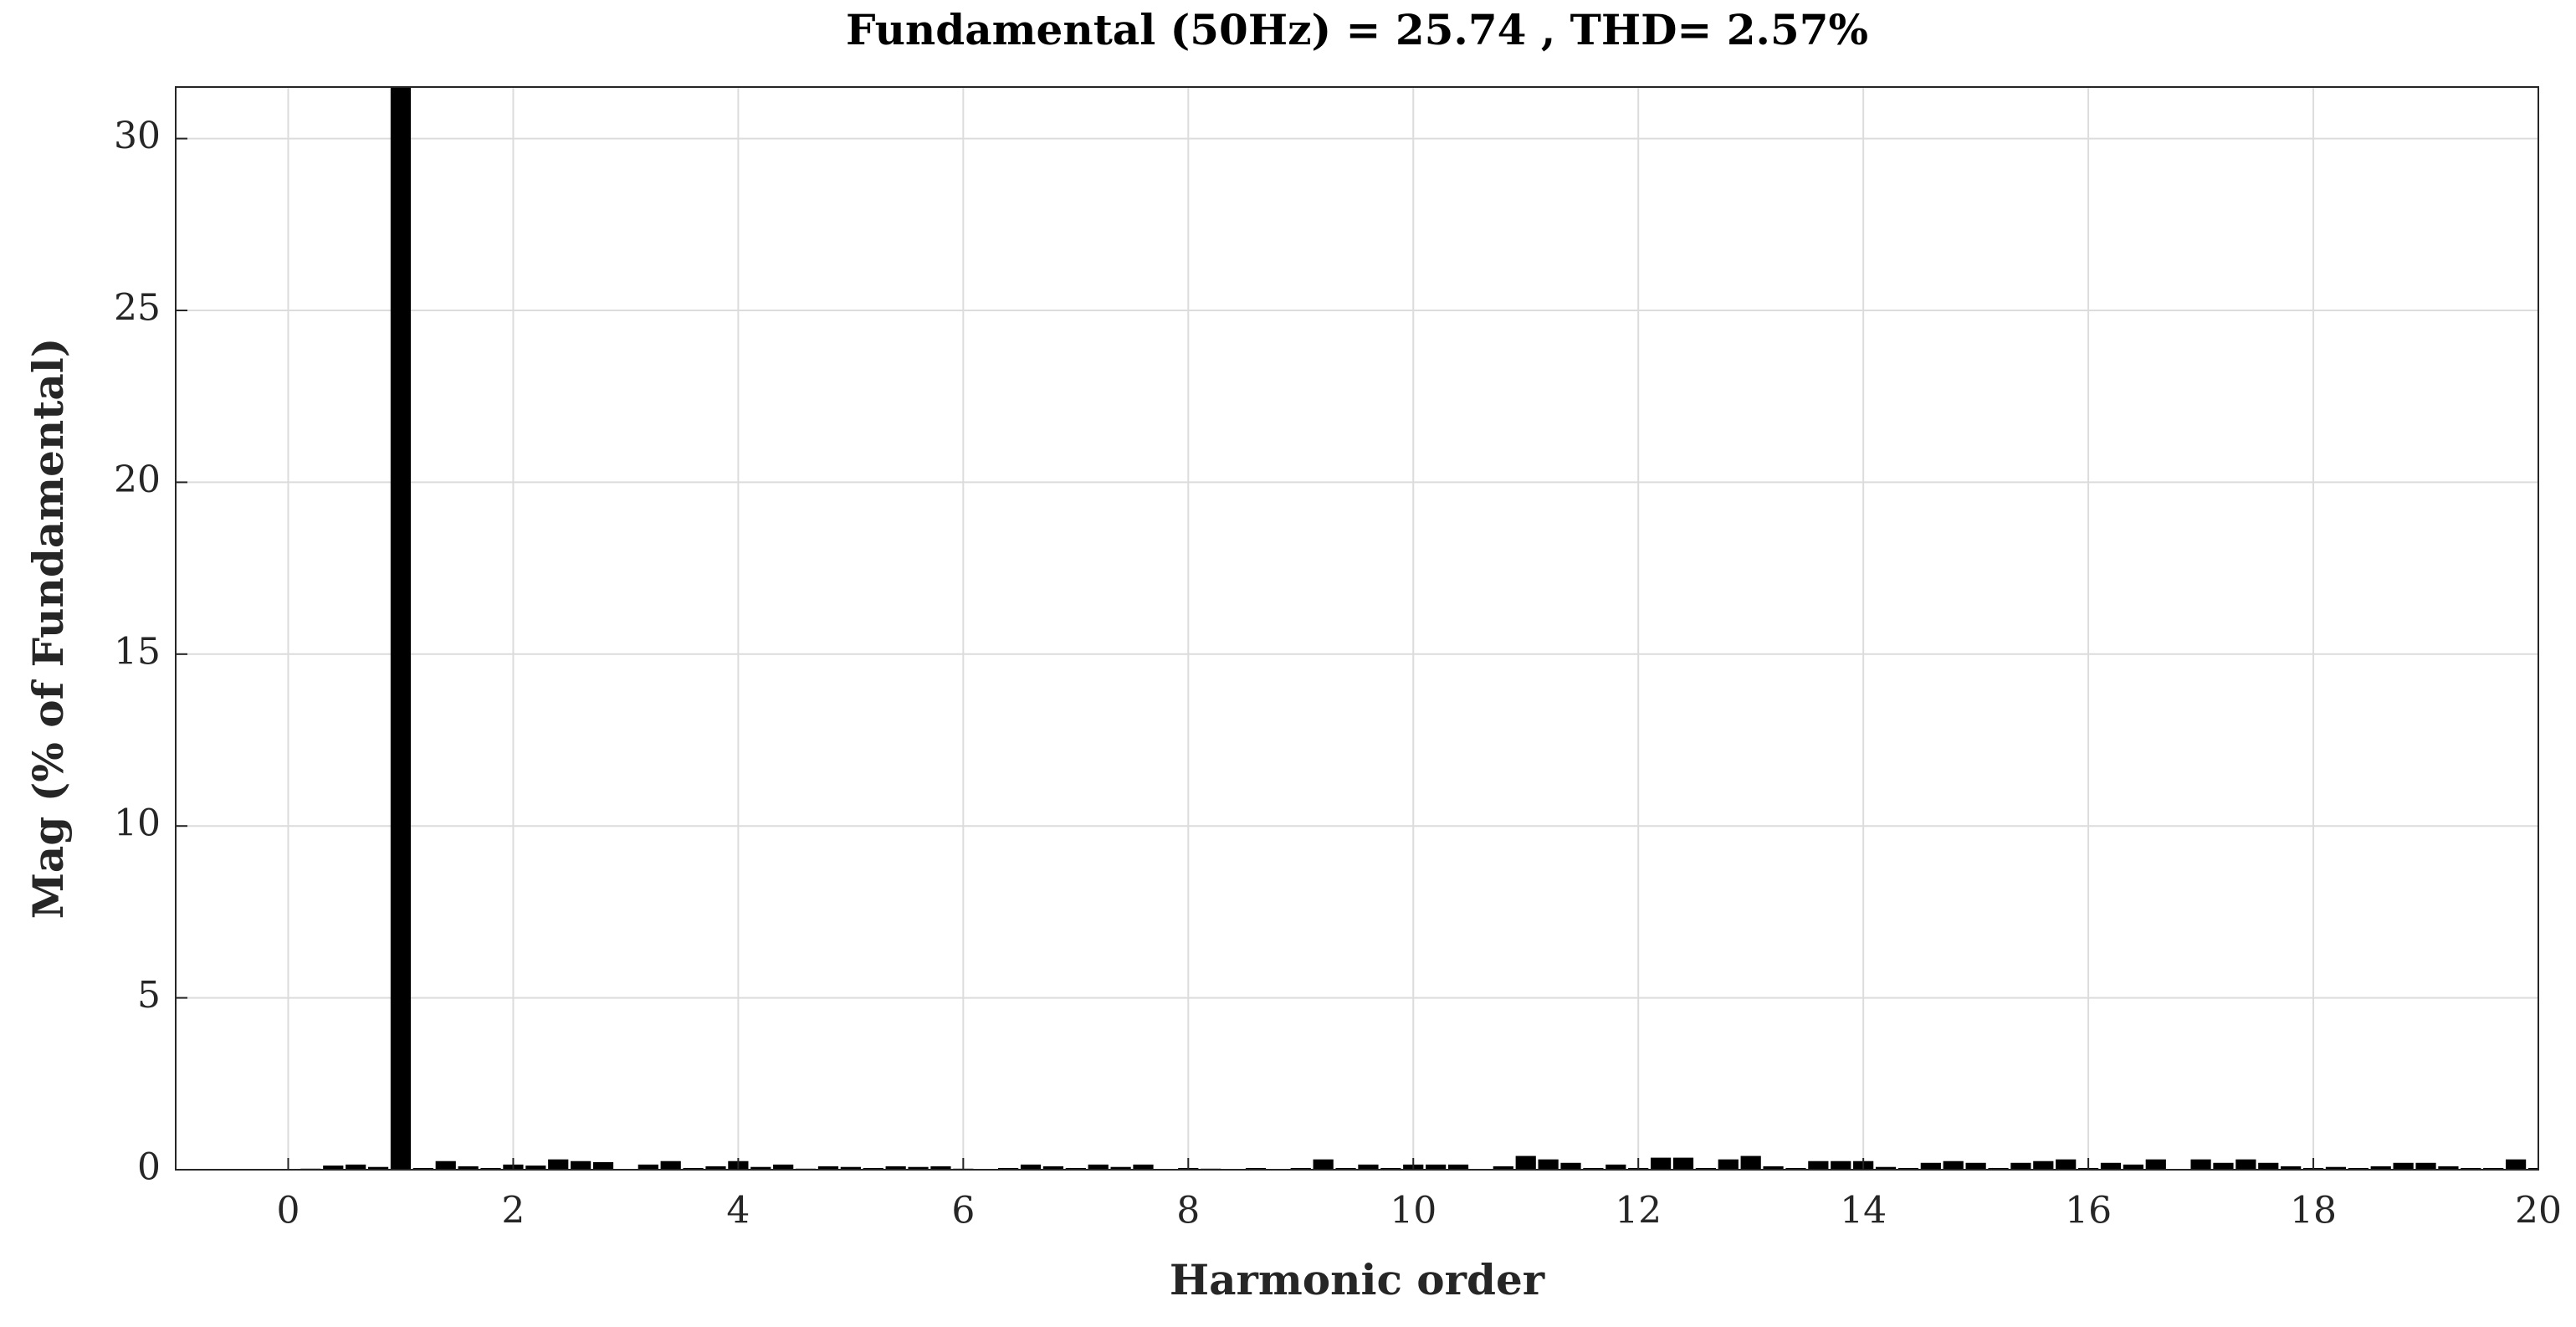 This screenshot has width=2576, height=1327. What do you see at coordinates (288, 1211) in the screenshot?
I see `x-tick-label: 0` at bounding box center [288, 1211].